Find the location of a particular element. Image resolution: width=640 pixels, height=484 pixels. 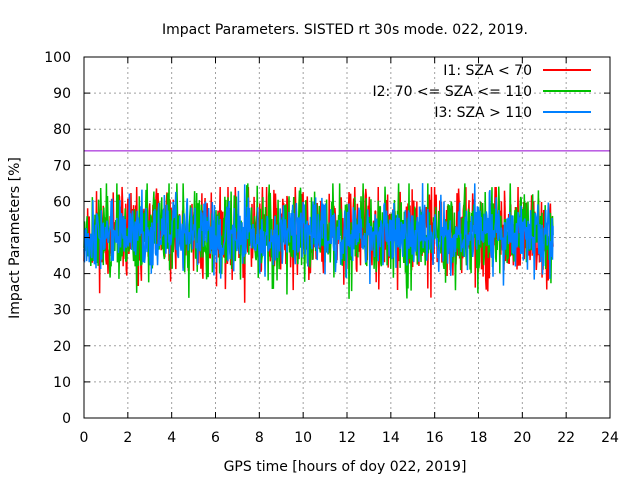

y-tick-label: 30 is located at coordinates (62, 311).